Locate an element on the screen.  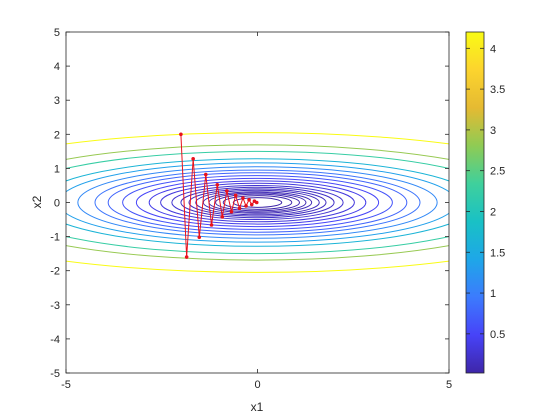
y-tick-label: -5 is located at coordinates (55, 374).